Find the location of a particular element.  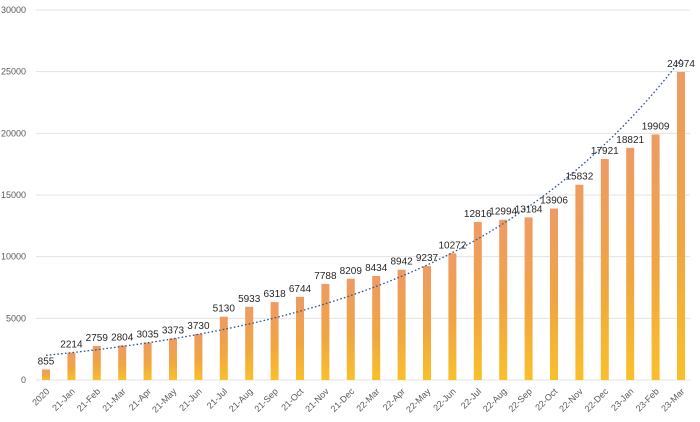

data-label: 2214 is located at coordinates (71, 345).